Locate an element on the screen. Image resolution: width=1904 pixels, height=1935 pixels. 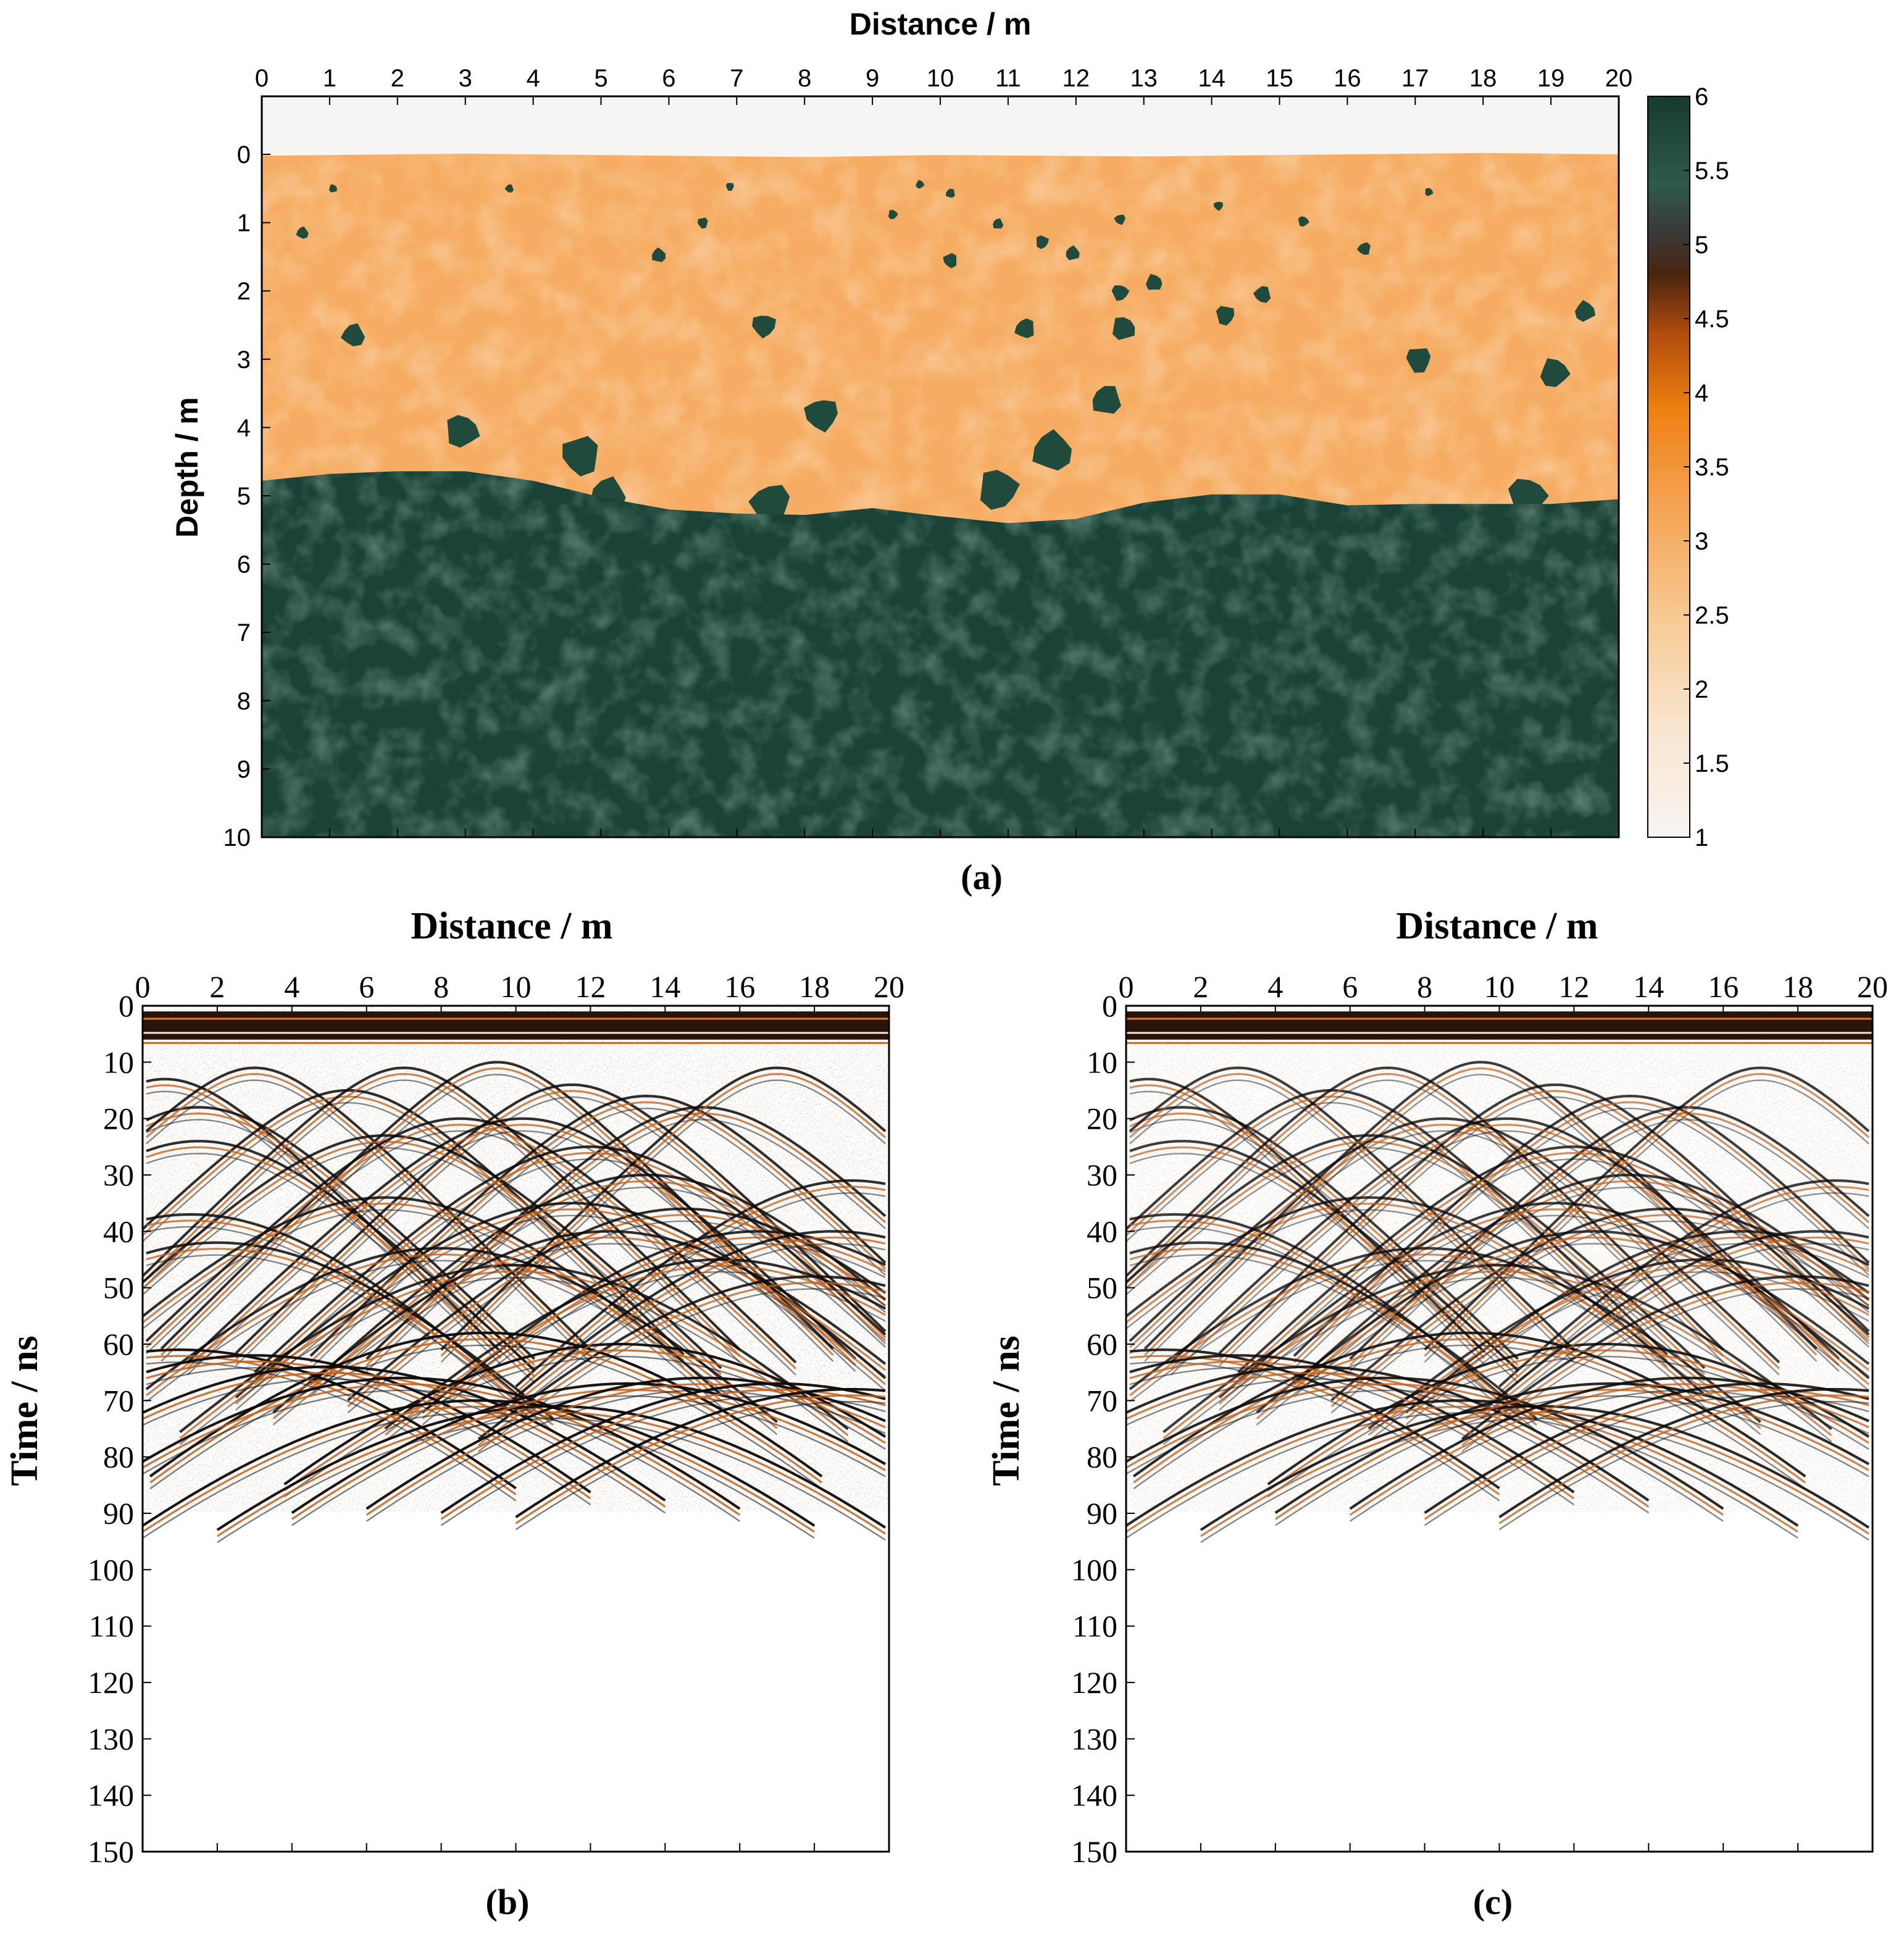
x-tick-label: 10 is located at coordinates (1499, 986).